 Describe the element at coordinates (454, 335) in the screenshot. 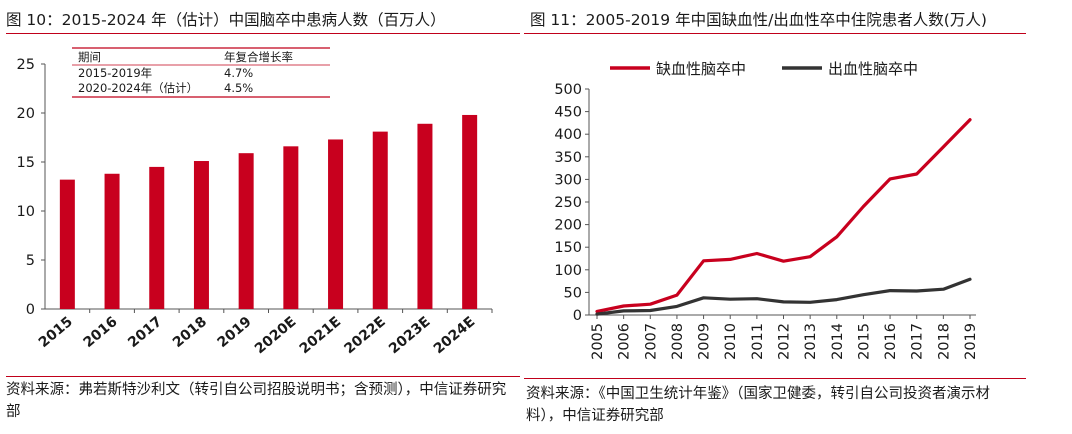

I see `x-tick-label: 2024E` at that location.